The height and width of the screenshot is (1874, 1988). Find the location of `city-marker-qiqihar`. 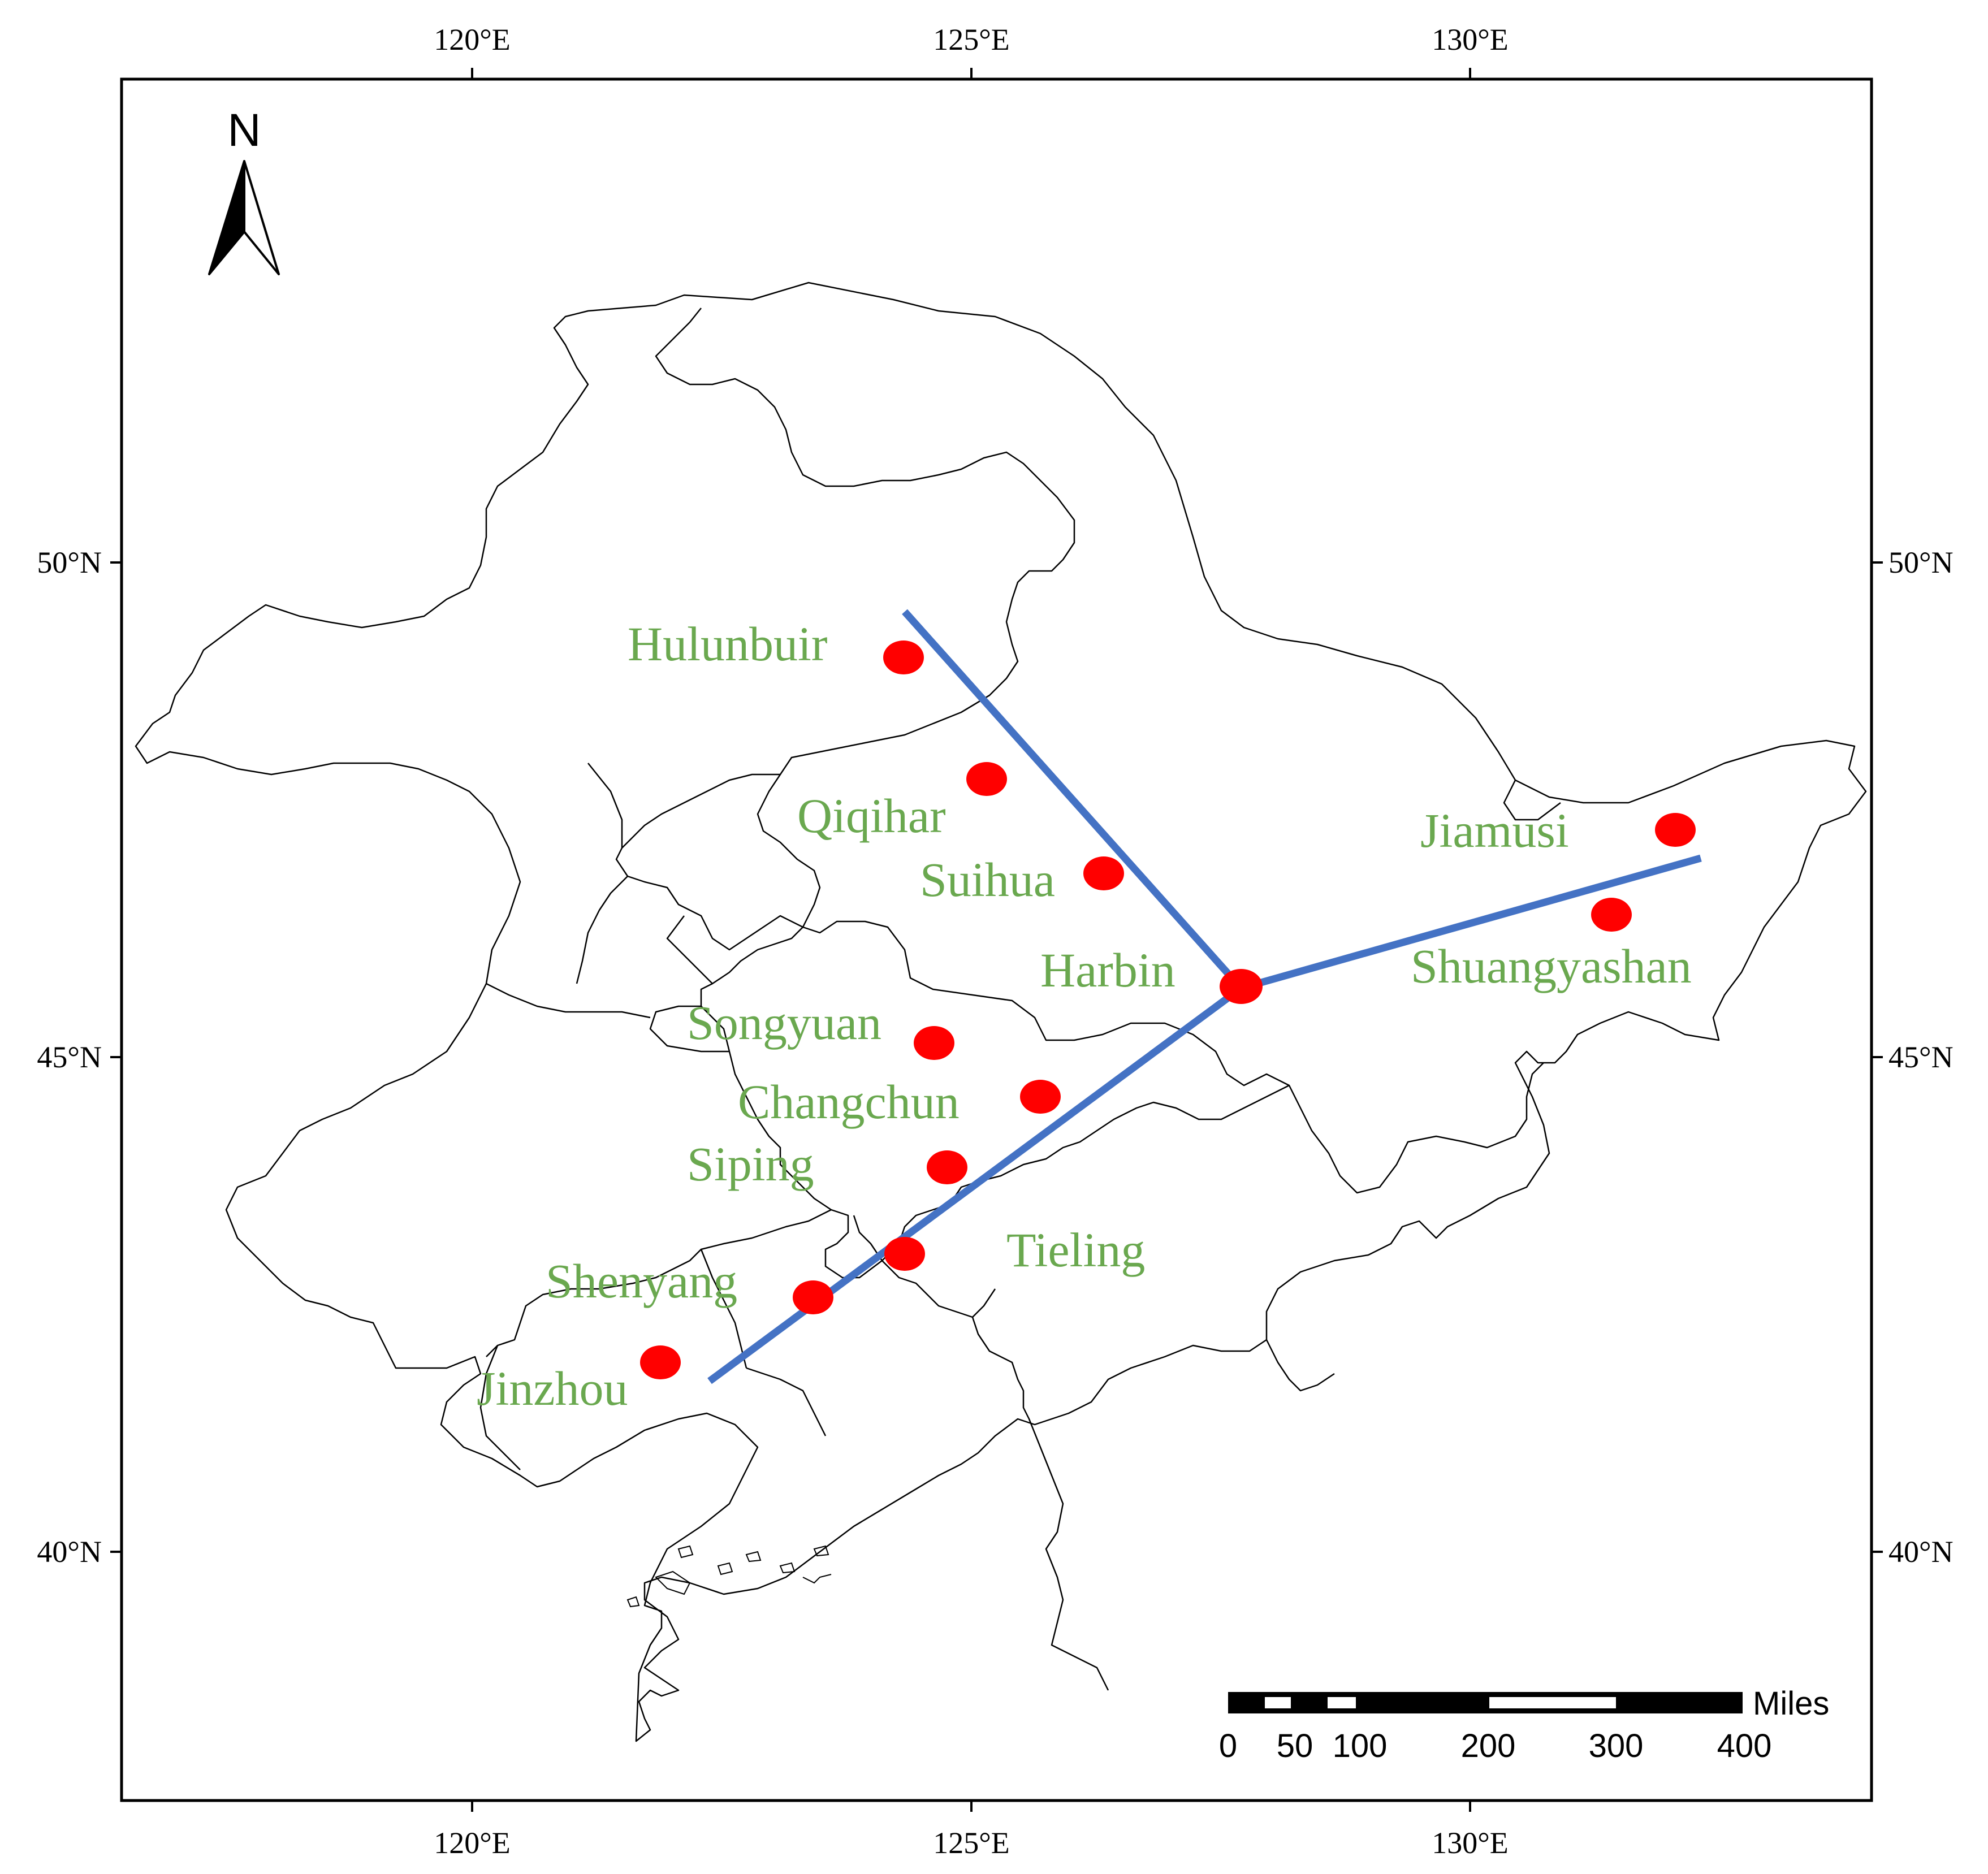

city-marker-qiqihar is located at coordinates (986, 779).